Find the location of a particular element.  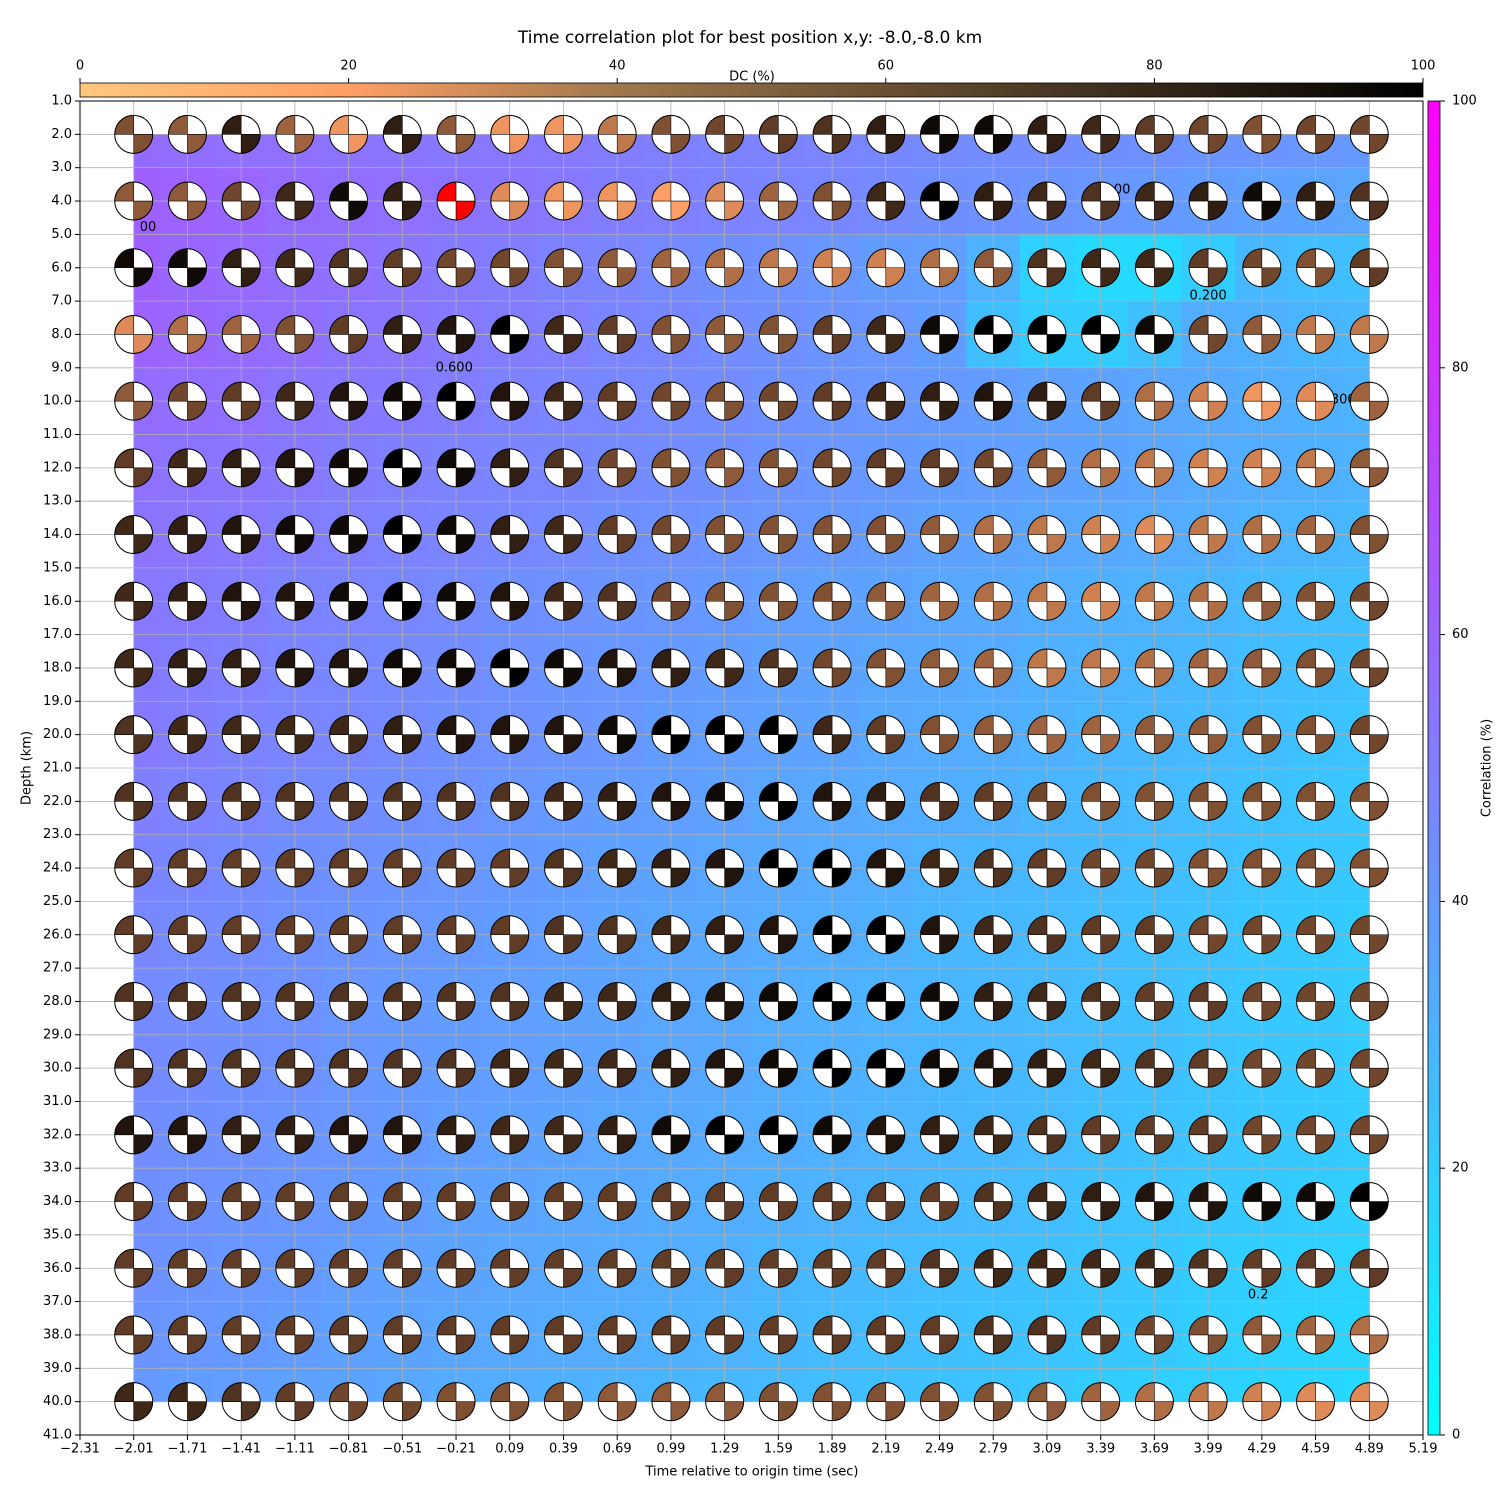

x-tick-label: −1.41 is located at coordinates (241, 1449).